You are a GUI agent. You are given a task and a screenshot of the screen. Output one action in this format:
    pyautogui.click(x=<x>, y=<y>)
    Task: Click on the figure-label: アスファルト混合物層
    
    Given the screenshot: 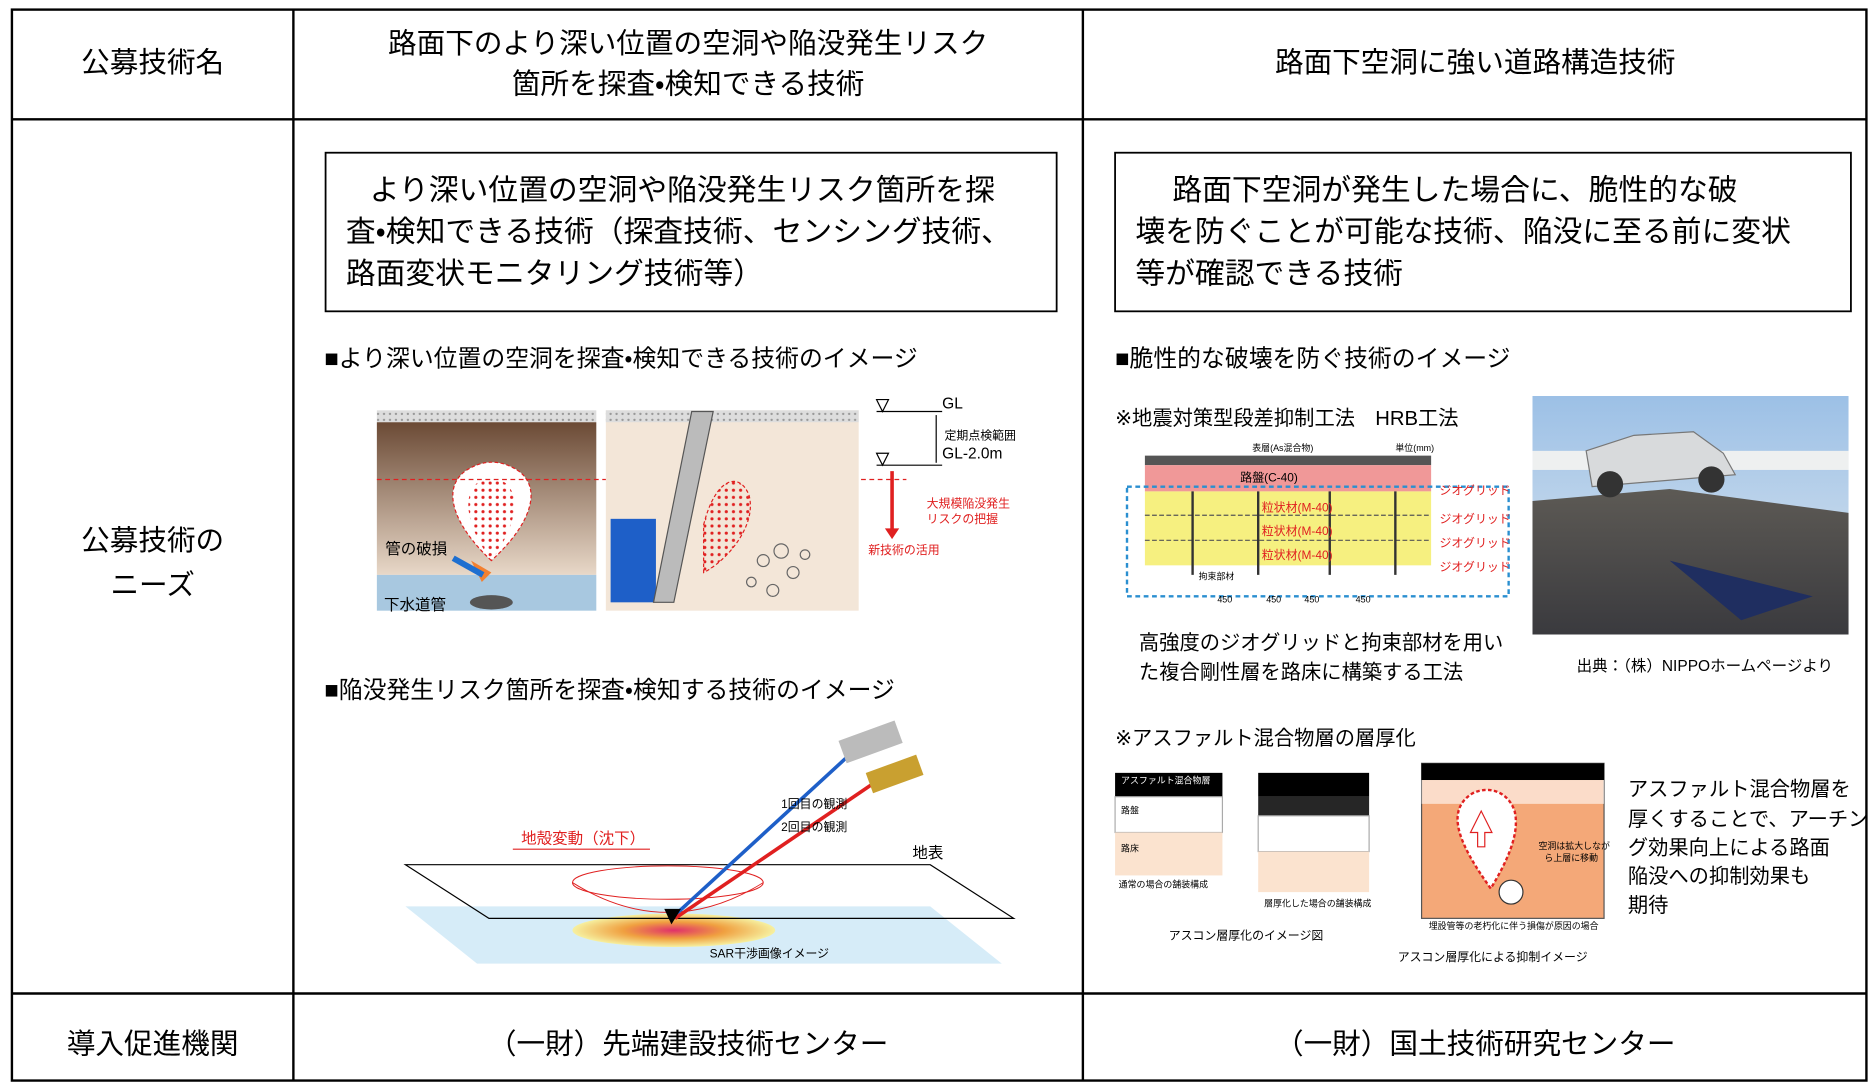 What is the action you would take?
    pyautogui.click(x=1165, y=780)
    